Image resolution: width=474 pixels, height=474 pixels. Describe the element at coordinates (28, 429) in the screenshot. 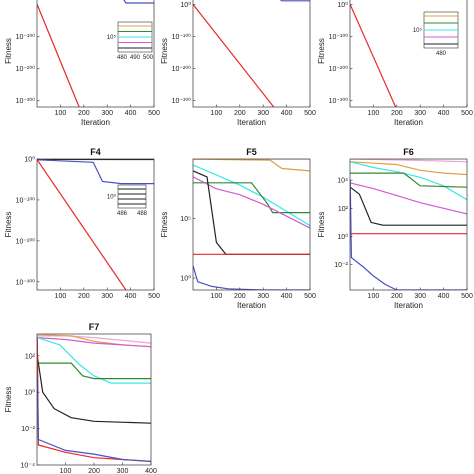

I see `y-tick-label: 10⁻²` at that location.